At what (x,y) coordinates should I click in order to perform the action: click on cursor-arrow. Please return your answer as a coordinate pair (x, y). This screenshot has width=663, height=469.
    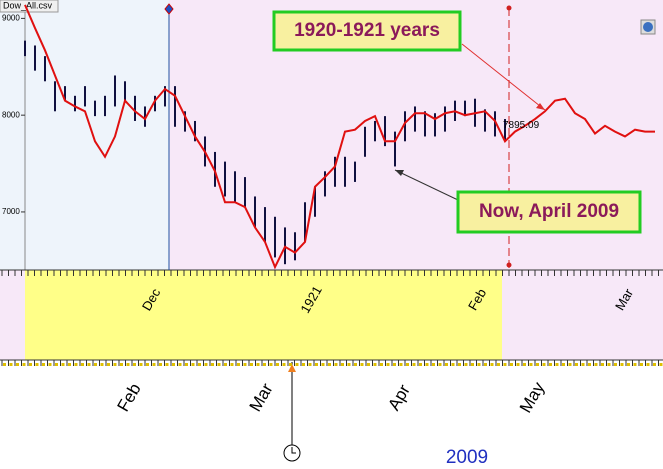
    Looking at the image, I should click on (292, 368).